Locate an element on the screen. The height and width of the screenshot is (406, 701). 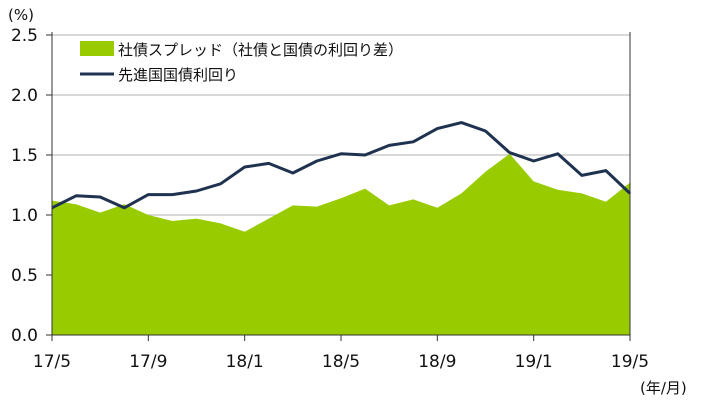
x-tick-label: 19/5 is located at coordinates (630, 362).